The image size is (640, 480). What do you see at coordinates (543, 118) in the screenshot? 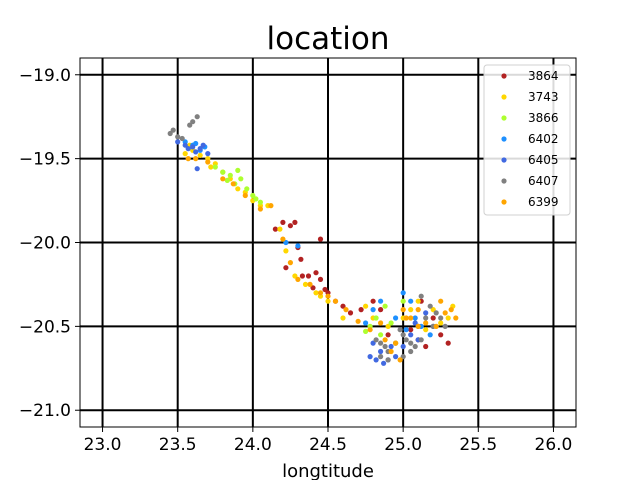
I see `legend-label-3866: 3866` at bounding box center [543, 118].